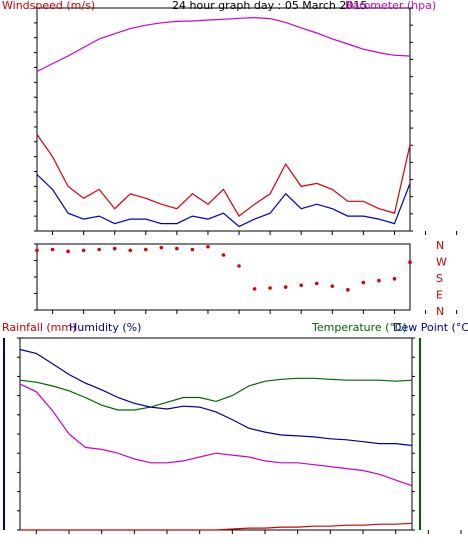  What do you see at coordinates (359, 327) in the screenshot?
I see `temperature-axis-title: Temperature (°C)` at bounding box center [359, 327].